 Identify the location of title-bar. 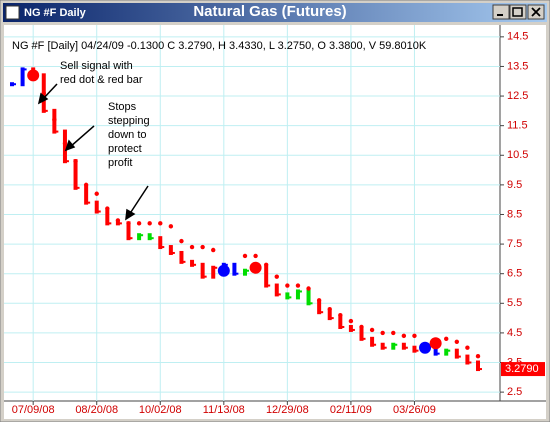
(275, 12).